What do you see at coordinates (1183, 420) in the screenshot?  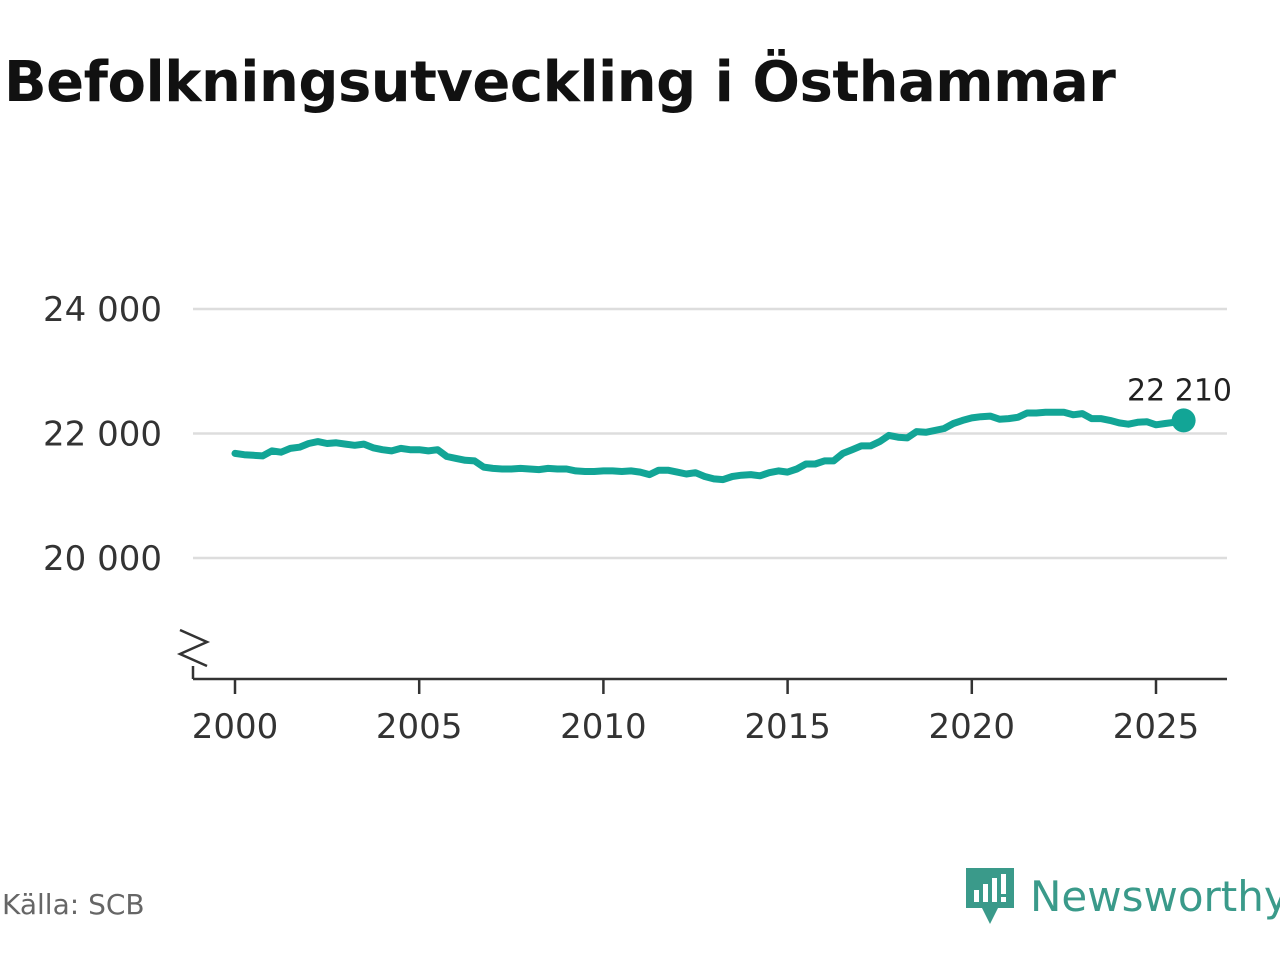 I see `end-point-marker` at bounding box center [1183, 420].